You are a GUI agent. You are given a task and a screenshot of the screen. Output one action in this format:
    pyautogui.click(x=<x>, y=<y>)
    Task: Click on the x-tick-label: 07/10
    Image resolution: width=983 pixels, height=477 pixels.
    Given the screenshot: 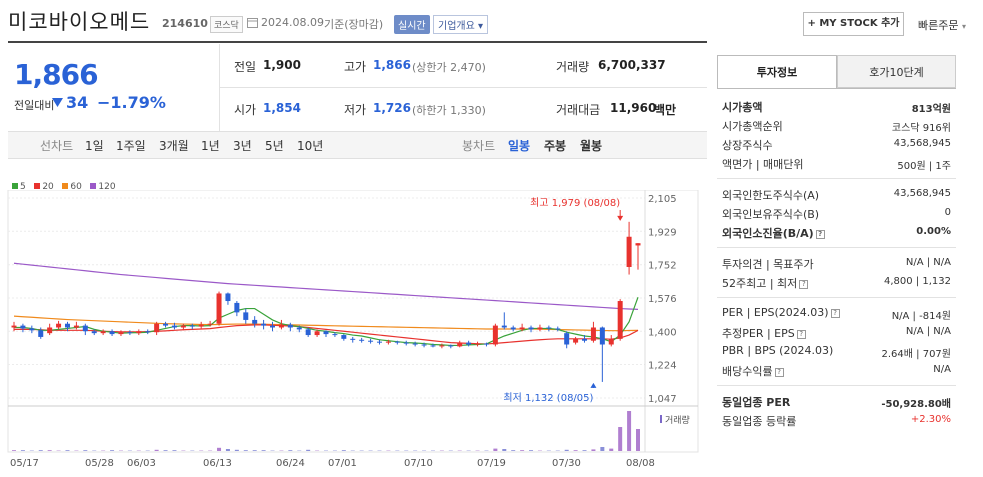 What is the action you would take?
    pyautogui.click(x=418, y=463)
    